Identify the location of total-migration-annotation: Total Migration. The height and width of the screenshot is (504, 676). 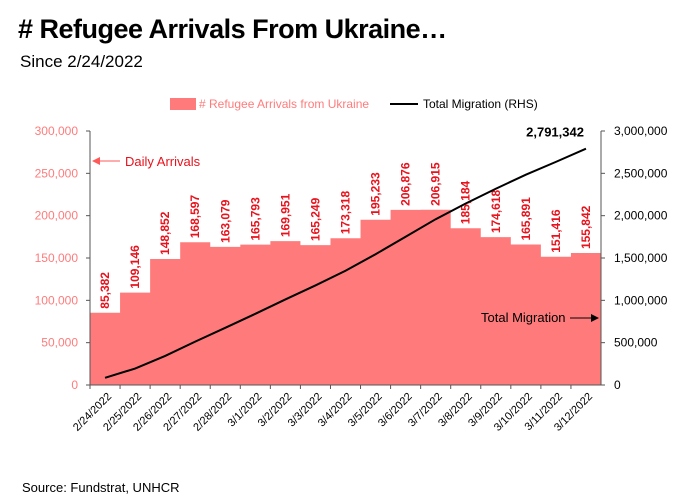
(523, 317).